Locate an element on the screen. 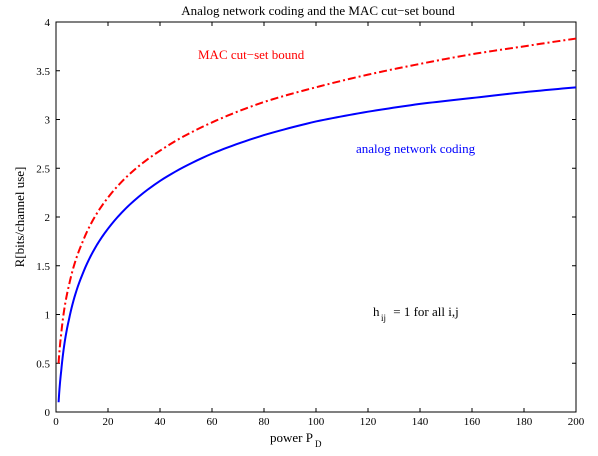 The width and height of the screenshot is (598, 456). x-tick-label: 60 is located at coordinates (213, 422).